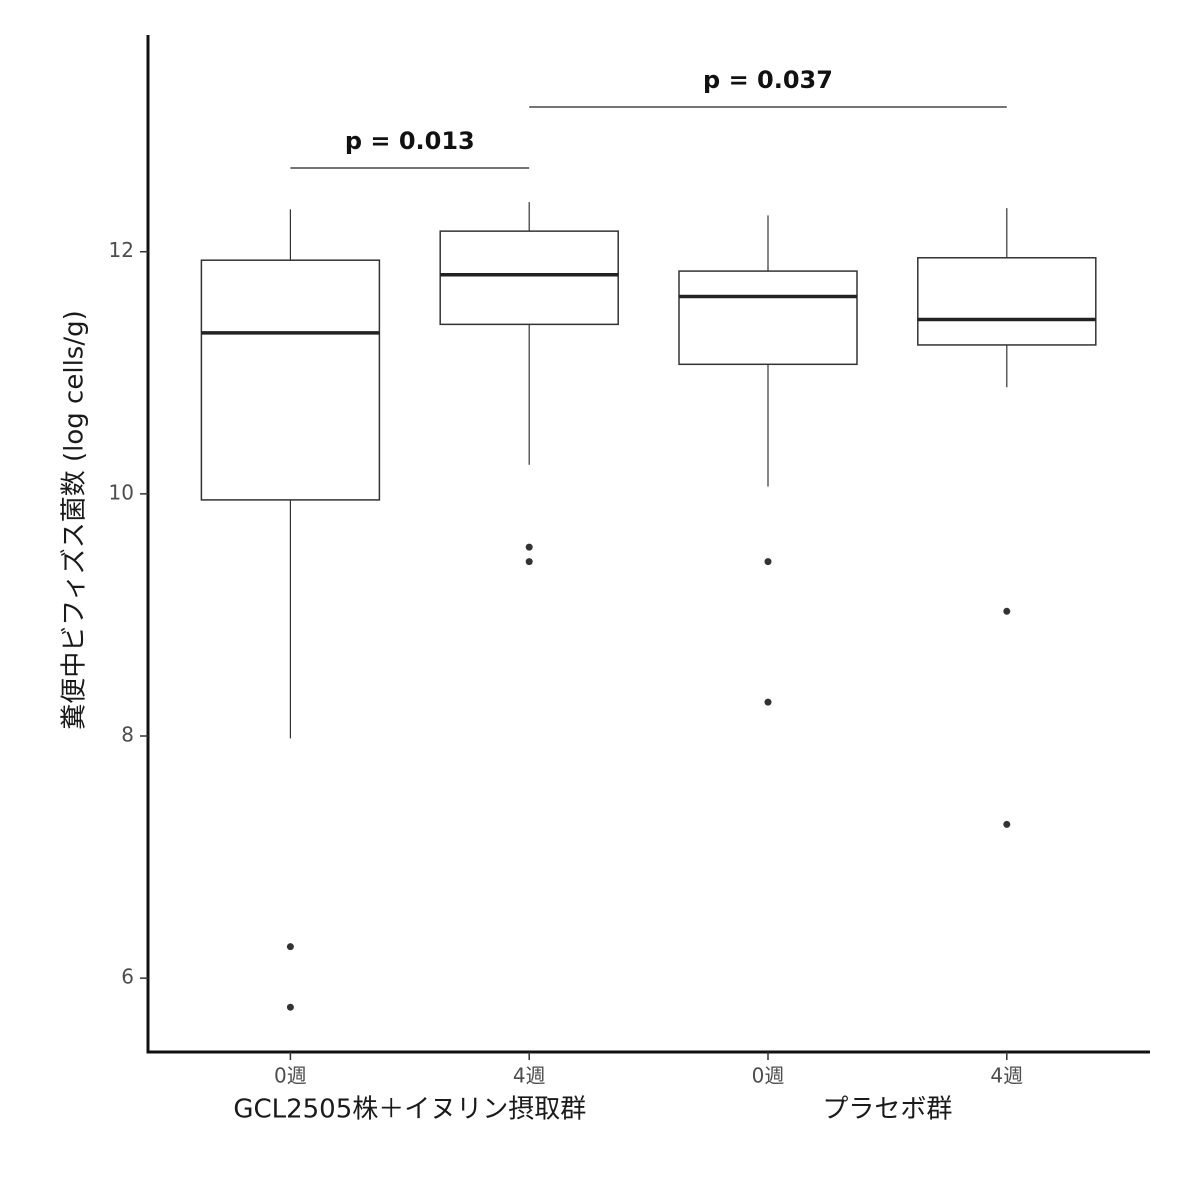 The image size is (1200, 1177). What do you see at coordinates (75, 519) in the screenshot?
I see `y-axis-label: 糞便中ビフィズス菌数 (log cells/g)` at bounding box center [75, 519].